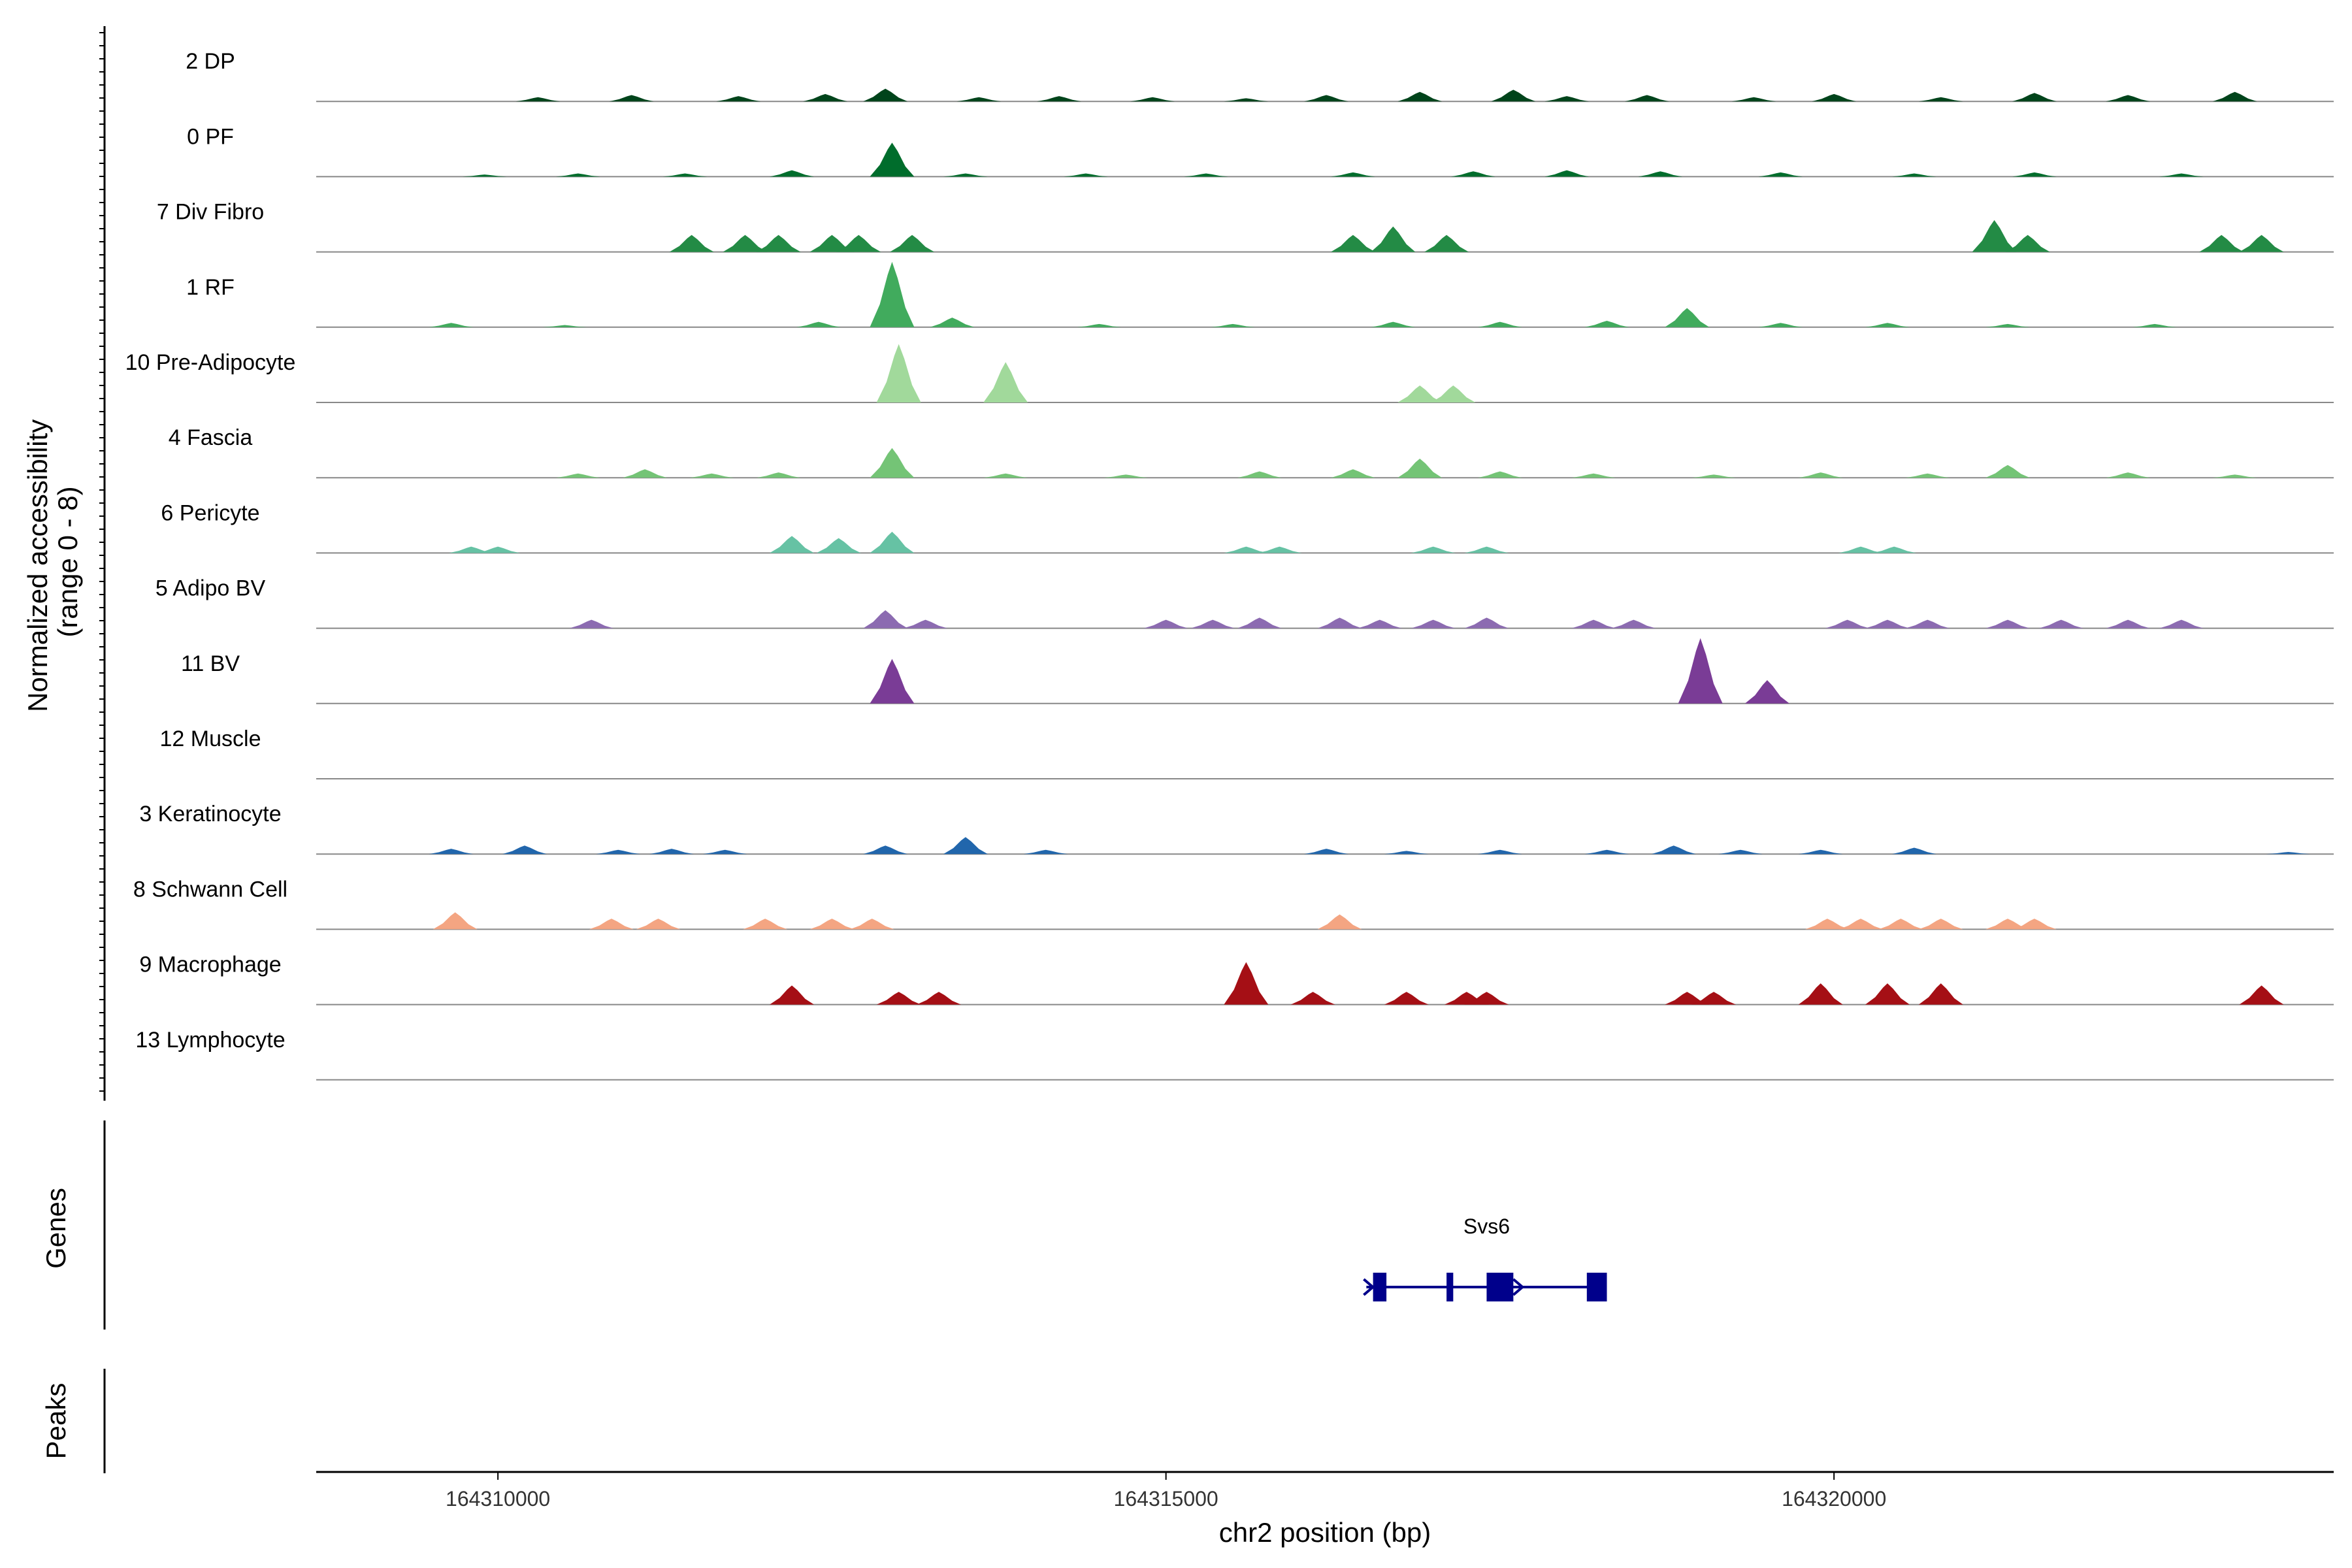  What do you see at coordinates (1260, 294) in the screenshot?
I see `track: 1 RF` at bounding box center [1260, 294].